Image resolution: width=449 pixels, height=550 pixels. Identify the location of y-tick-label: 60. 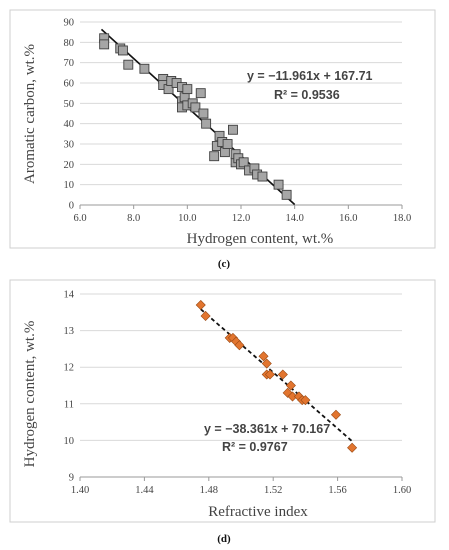
(69, 84).